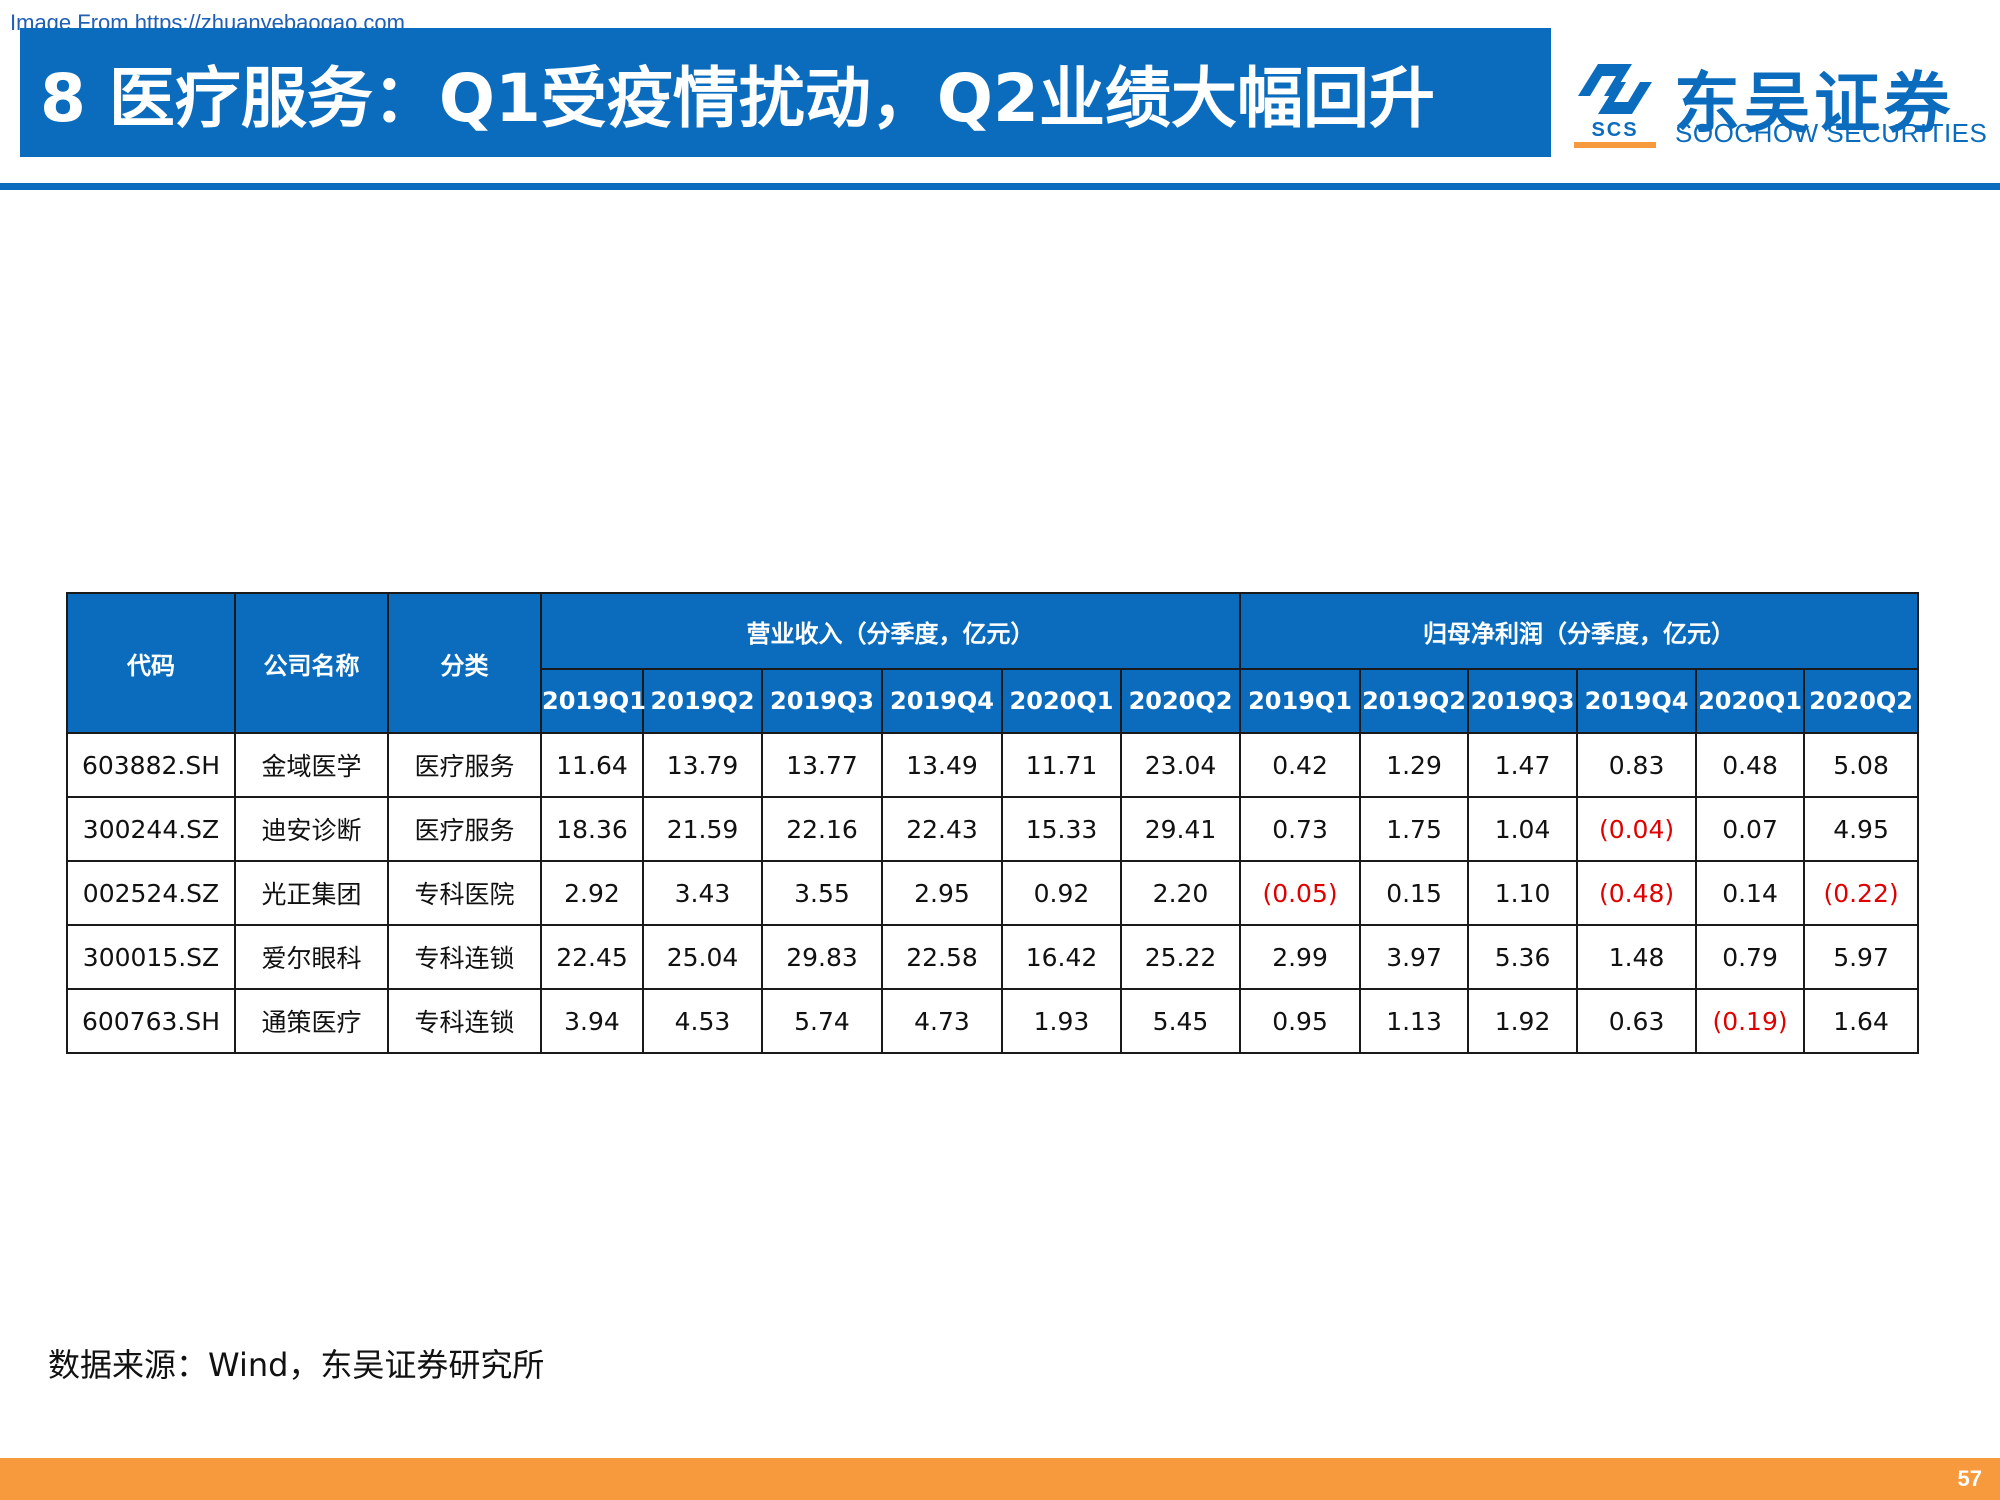 The image size is (2000, 1500). I want to click on cell-revenue: 22.16, so click(822, 829).